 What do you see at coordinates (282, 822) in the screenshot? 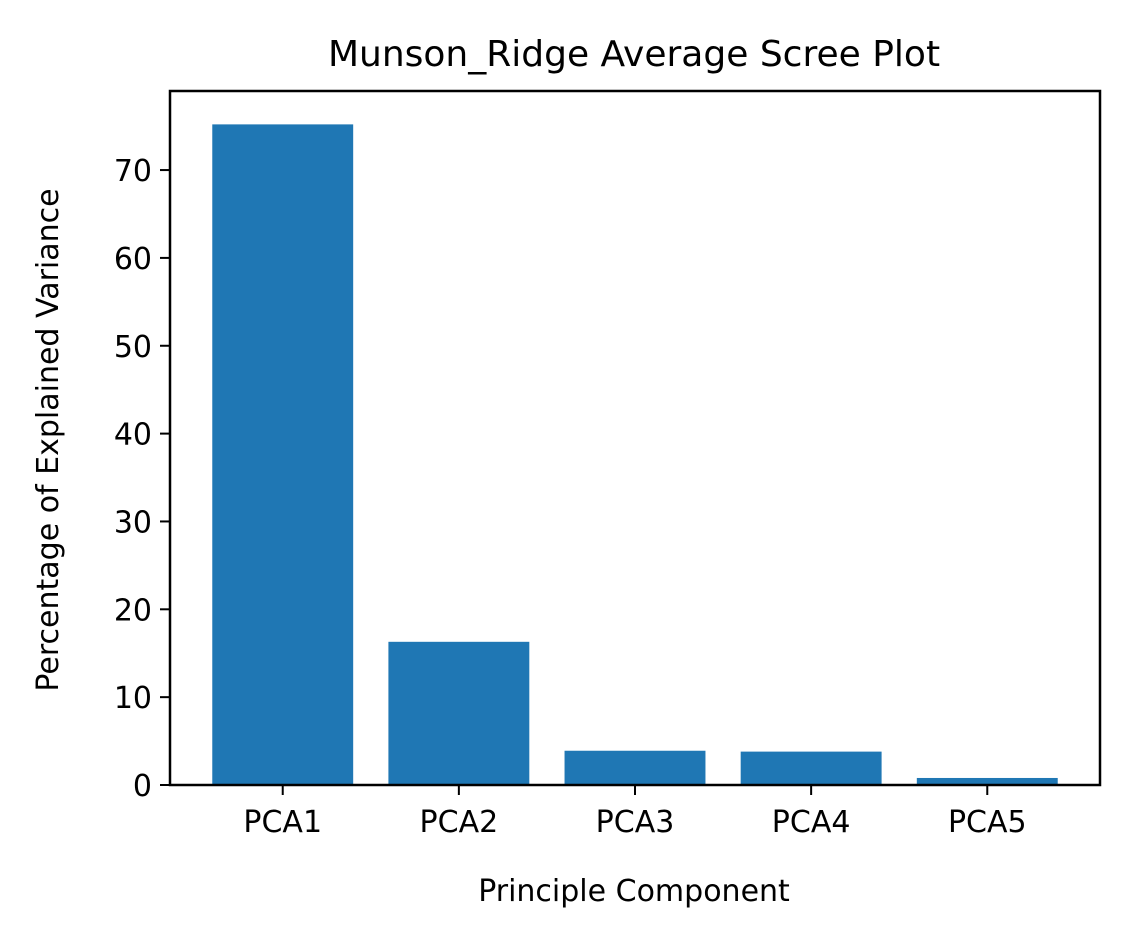
I see `x-tick-label: PCA1` at bounding box center [282, 822].